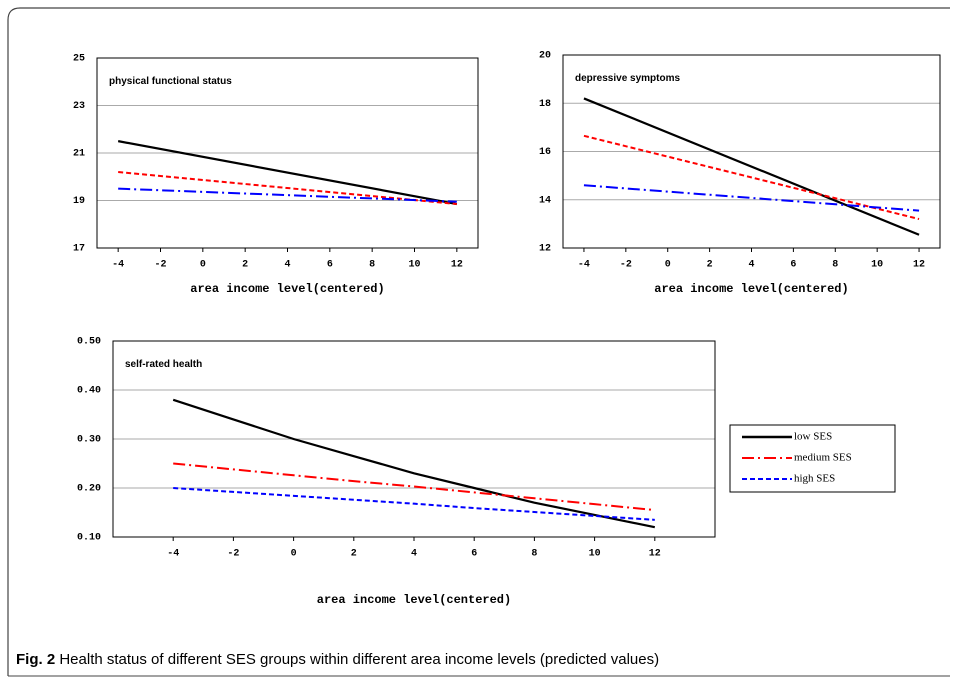 The height and width of the screenshot is (684, 955). Describe the element at coordinates (89, 440) in the screenshot. I see `y-tick-label: 0.30` at that location.